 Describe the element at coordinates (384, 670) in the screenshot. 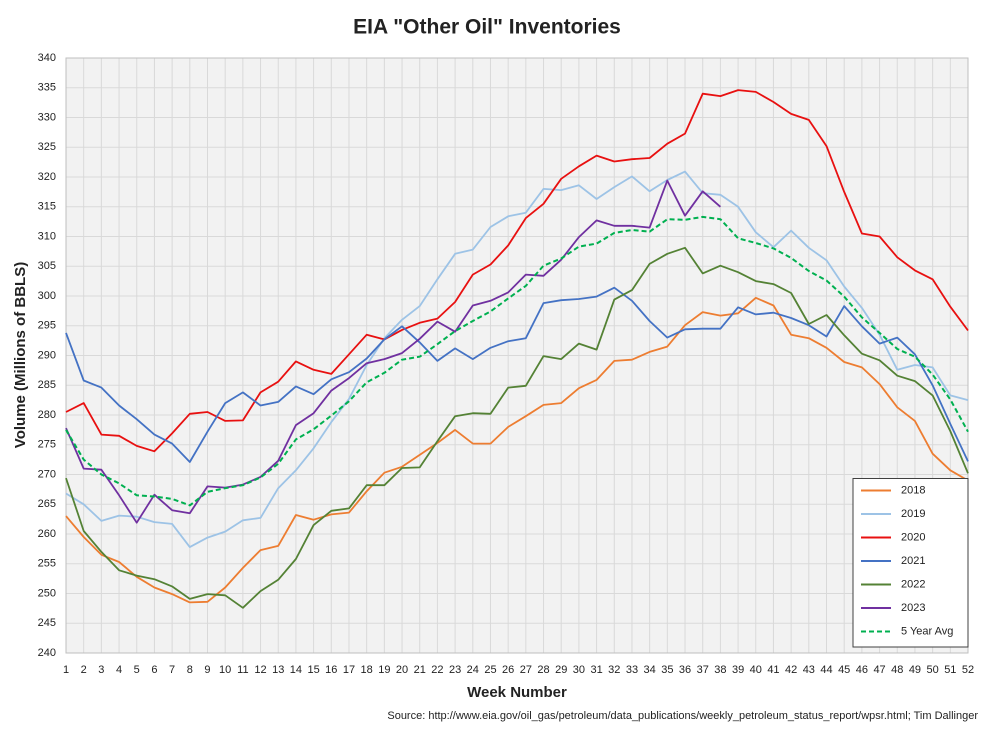

I see `x-tick-label: 19` at that location.